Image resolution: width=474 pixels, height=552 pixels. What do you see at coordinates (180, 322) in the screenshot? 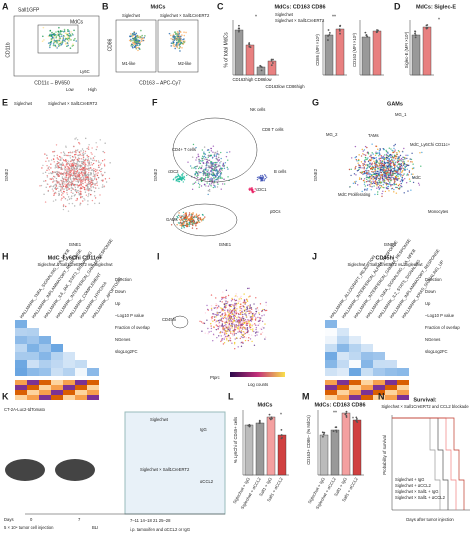
I see `outline` at bounding box center [180, 322].